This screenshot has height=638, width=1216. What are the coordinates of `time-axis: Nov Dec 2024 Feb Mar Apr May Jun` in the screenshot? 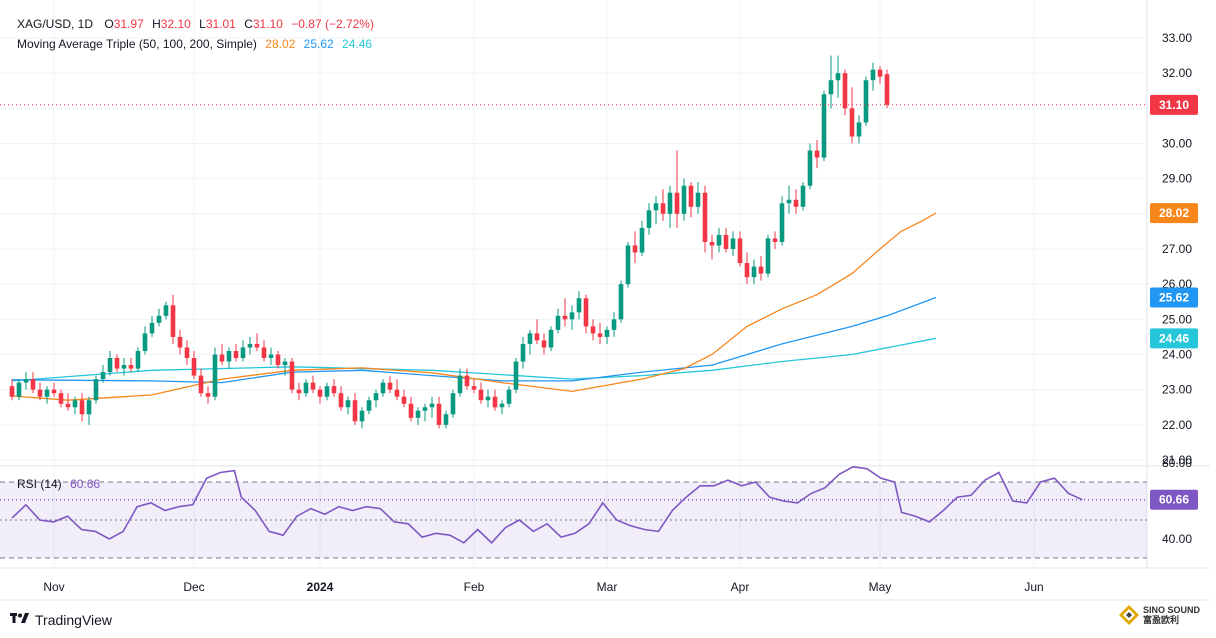 It's located at (543, 587).